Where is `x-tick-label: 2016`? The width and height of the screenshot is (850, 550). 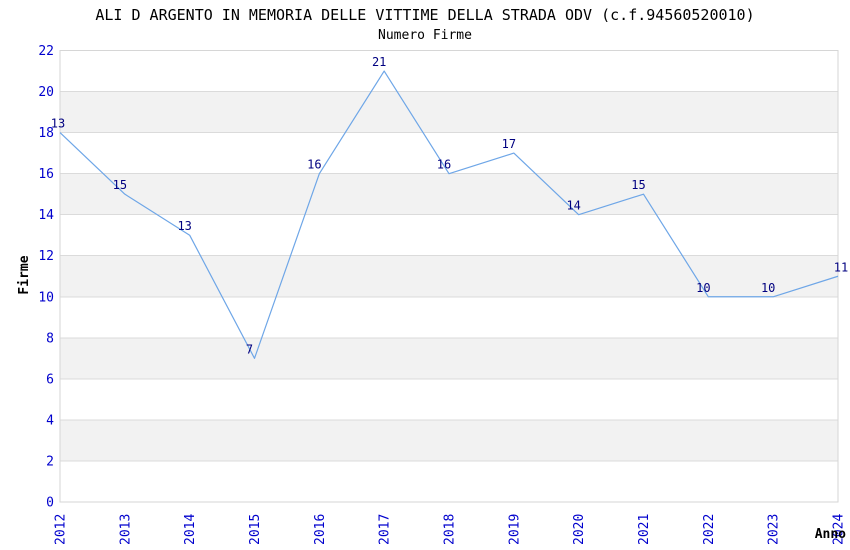
x-tick-label: 2016 is located at coordinates (320, 529).